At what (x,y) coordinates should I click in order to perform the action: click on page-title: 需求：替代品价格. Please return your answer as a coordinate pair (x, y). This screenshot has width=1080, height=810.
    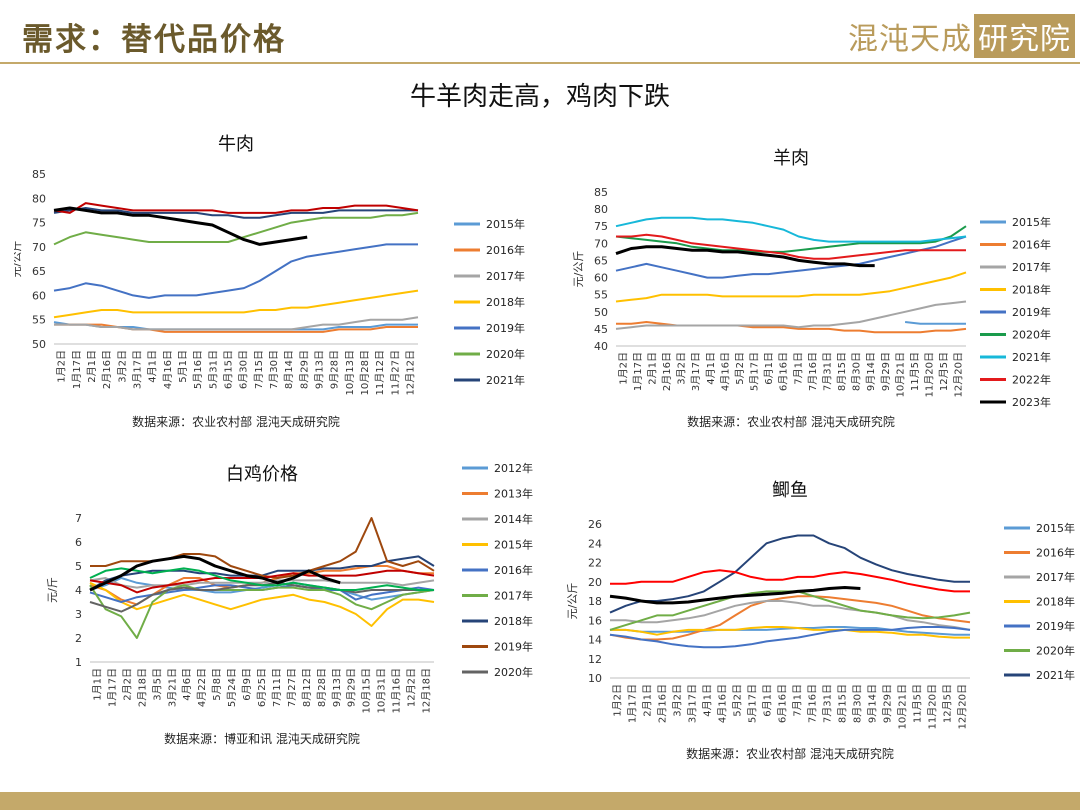
    Looking at the image, I should click on (154, 40).